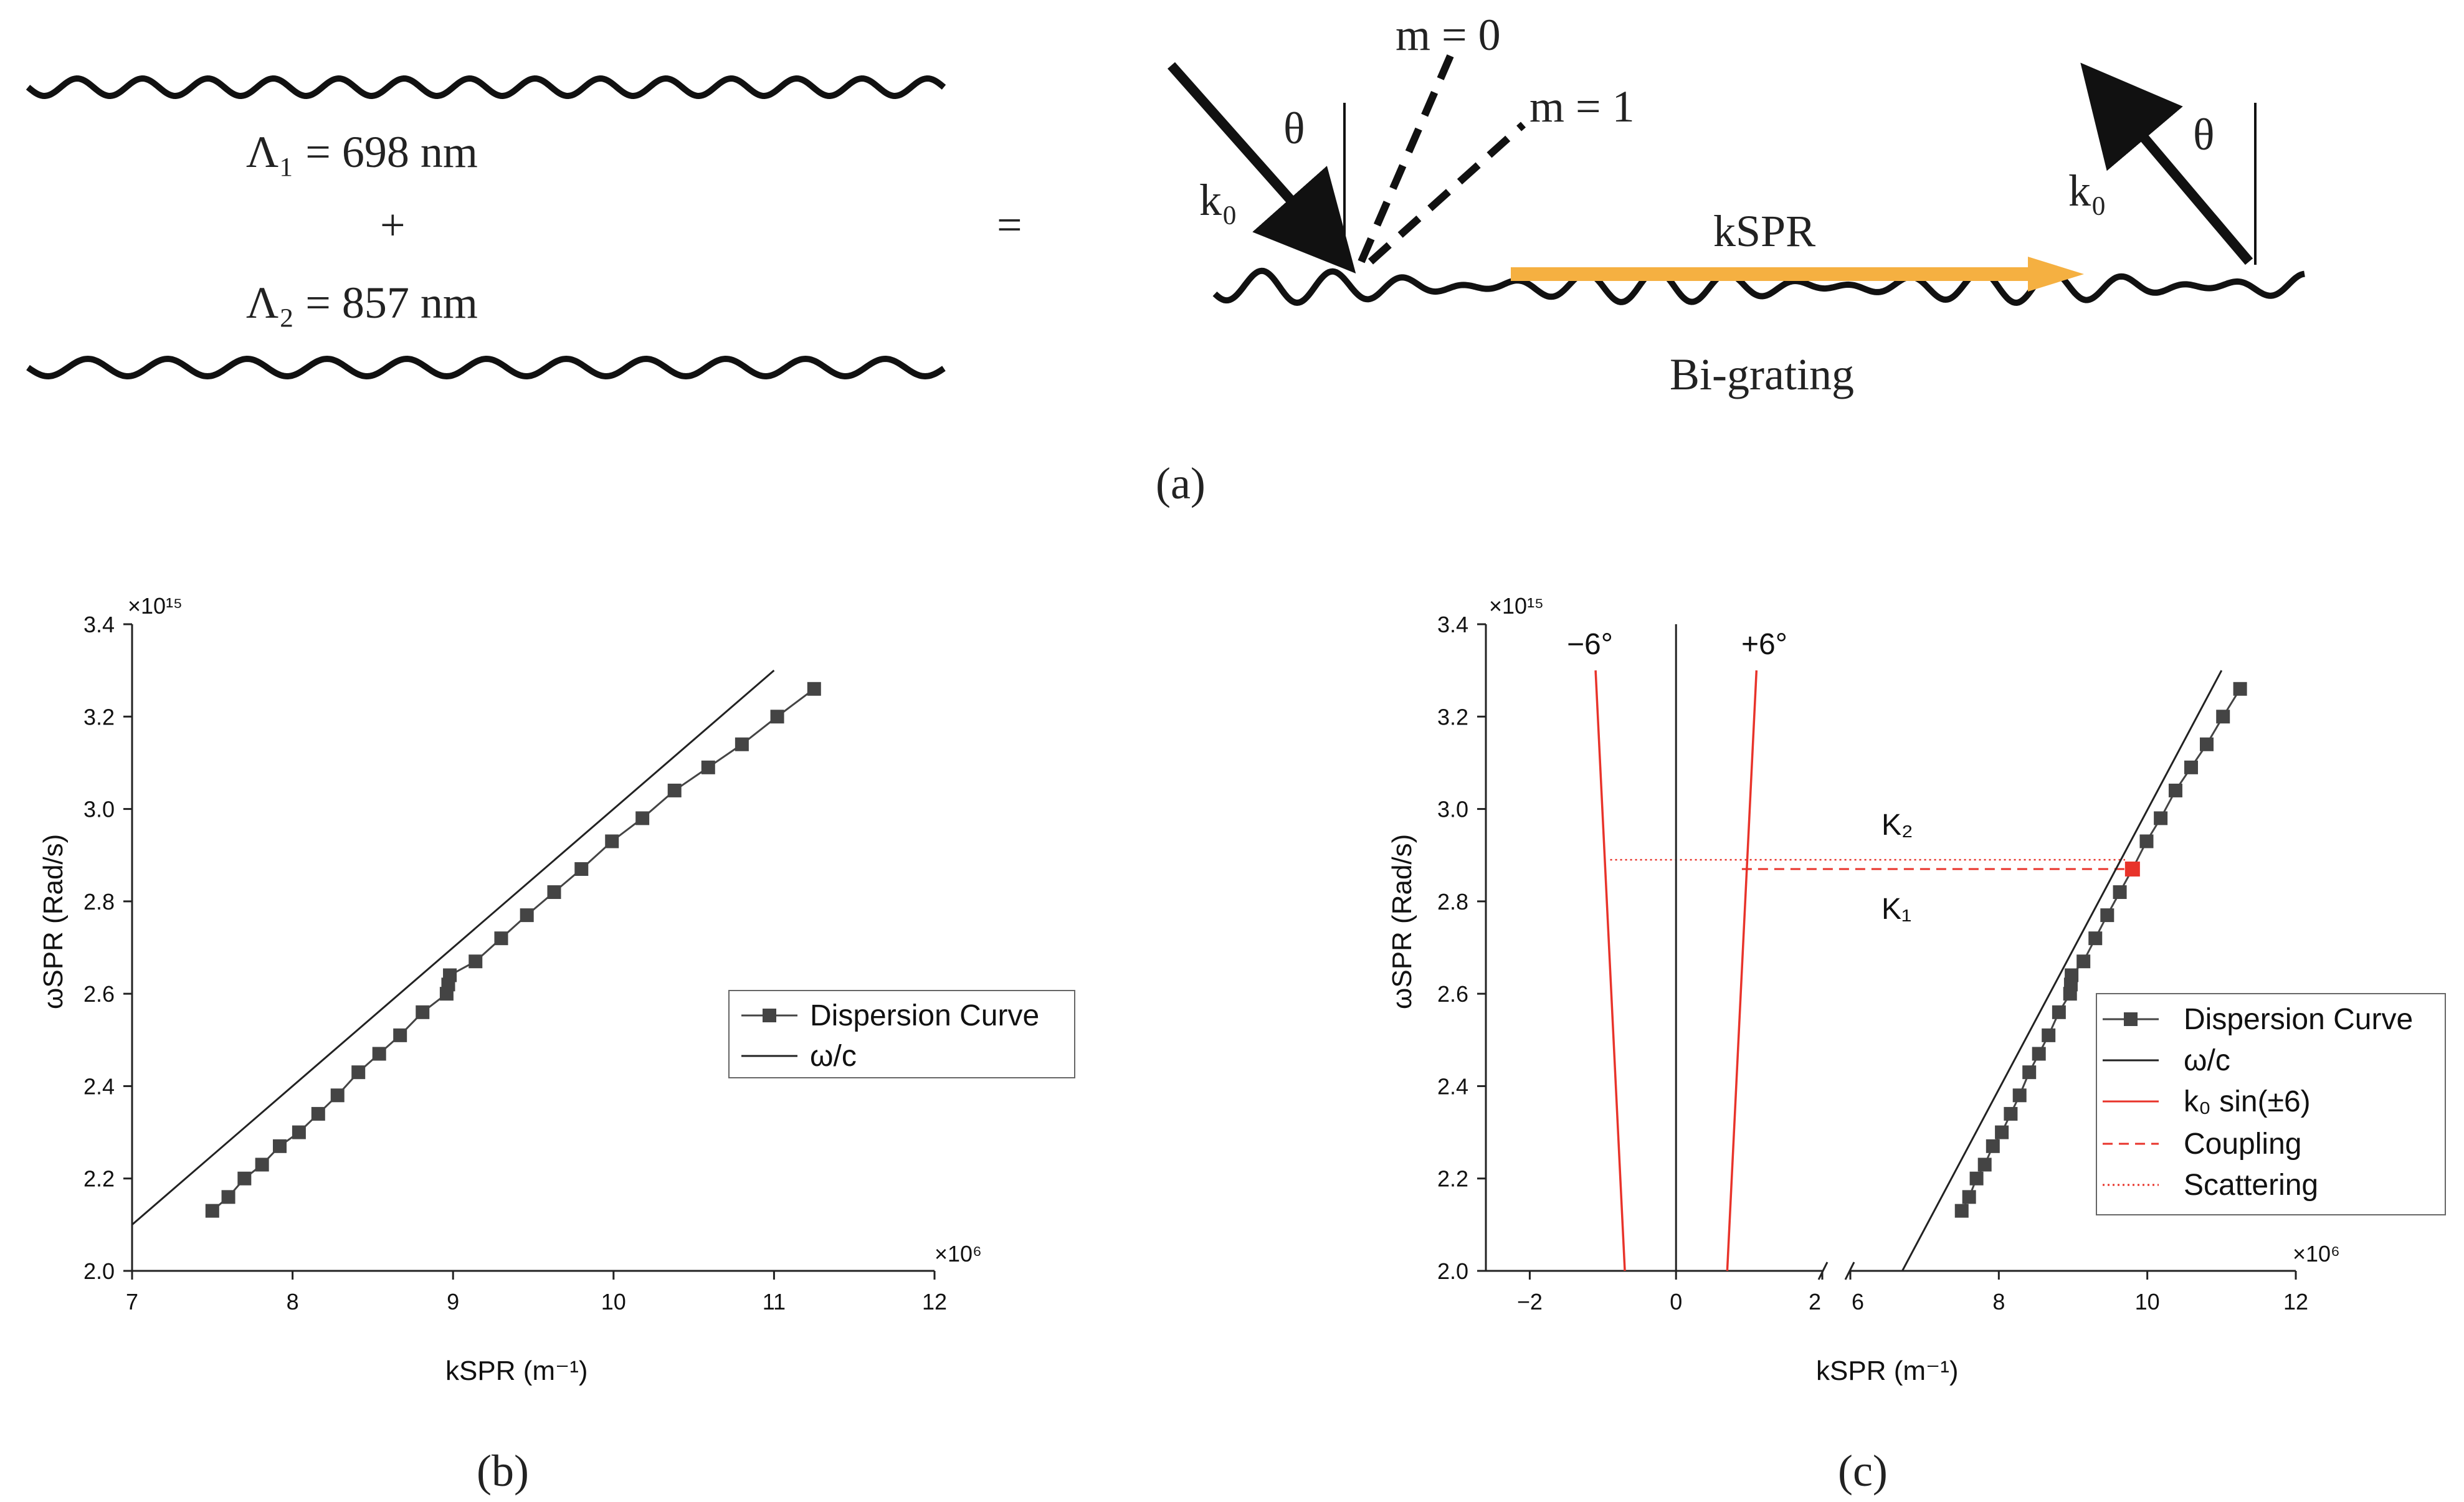 The height and width of the screenshot is (1502, 2464). I want to click on kspr-label: kSPR, so click(1764, 231).